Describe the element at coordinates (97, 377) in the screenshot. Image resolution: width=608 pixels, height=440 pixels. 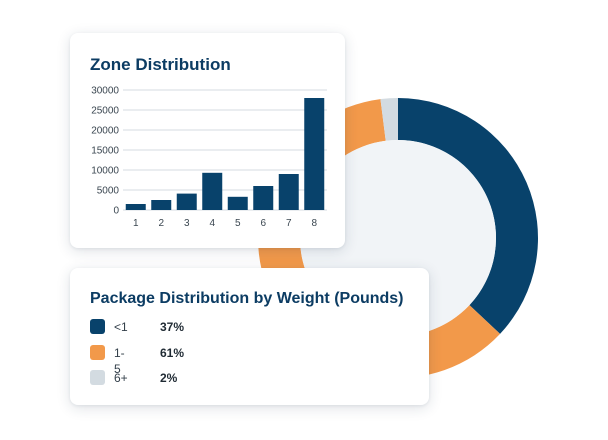
I see `legend-swatch-6-plus` at that location.